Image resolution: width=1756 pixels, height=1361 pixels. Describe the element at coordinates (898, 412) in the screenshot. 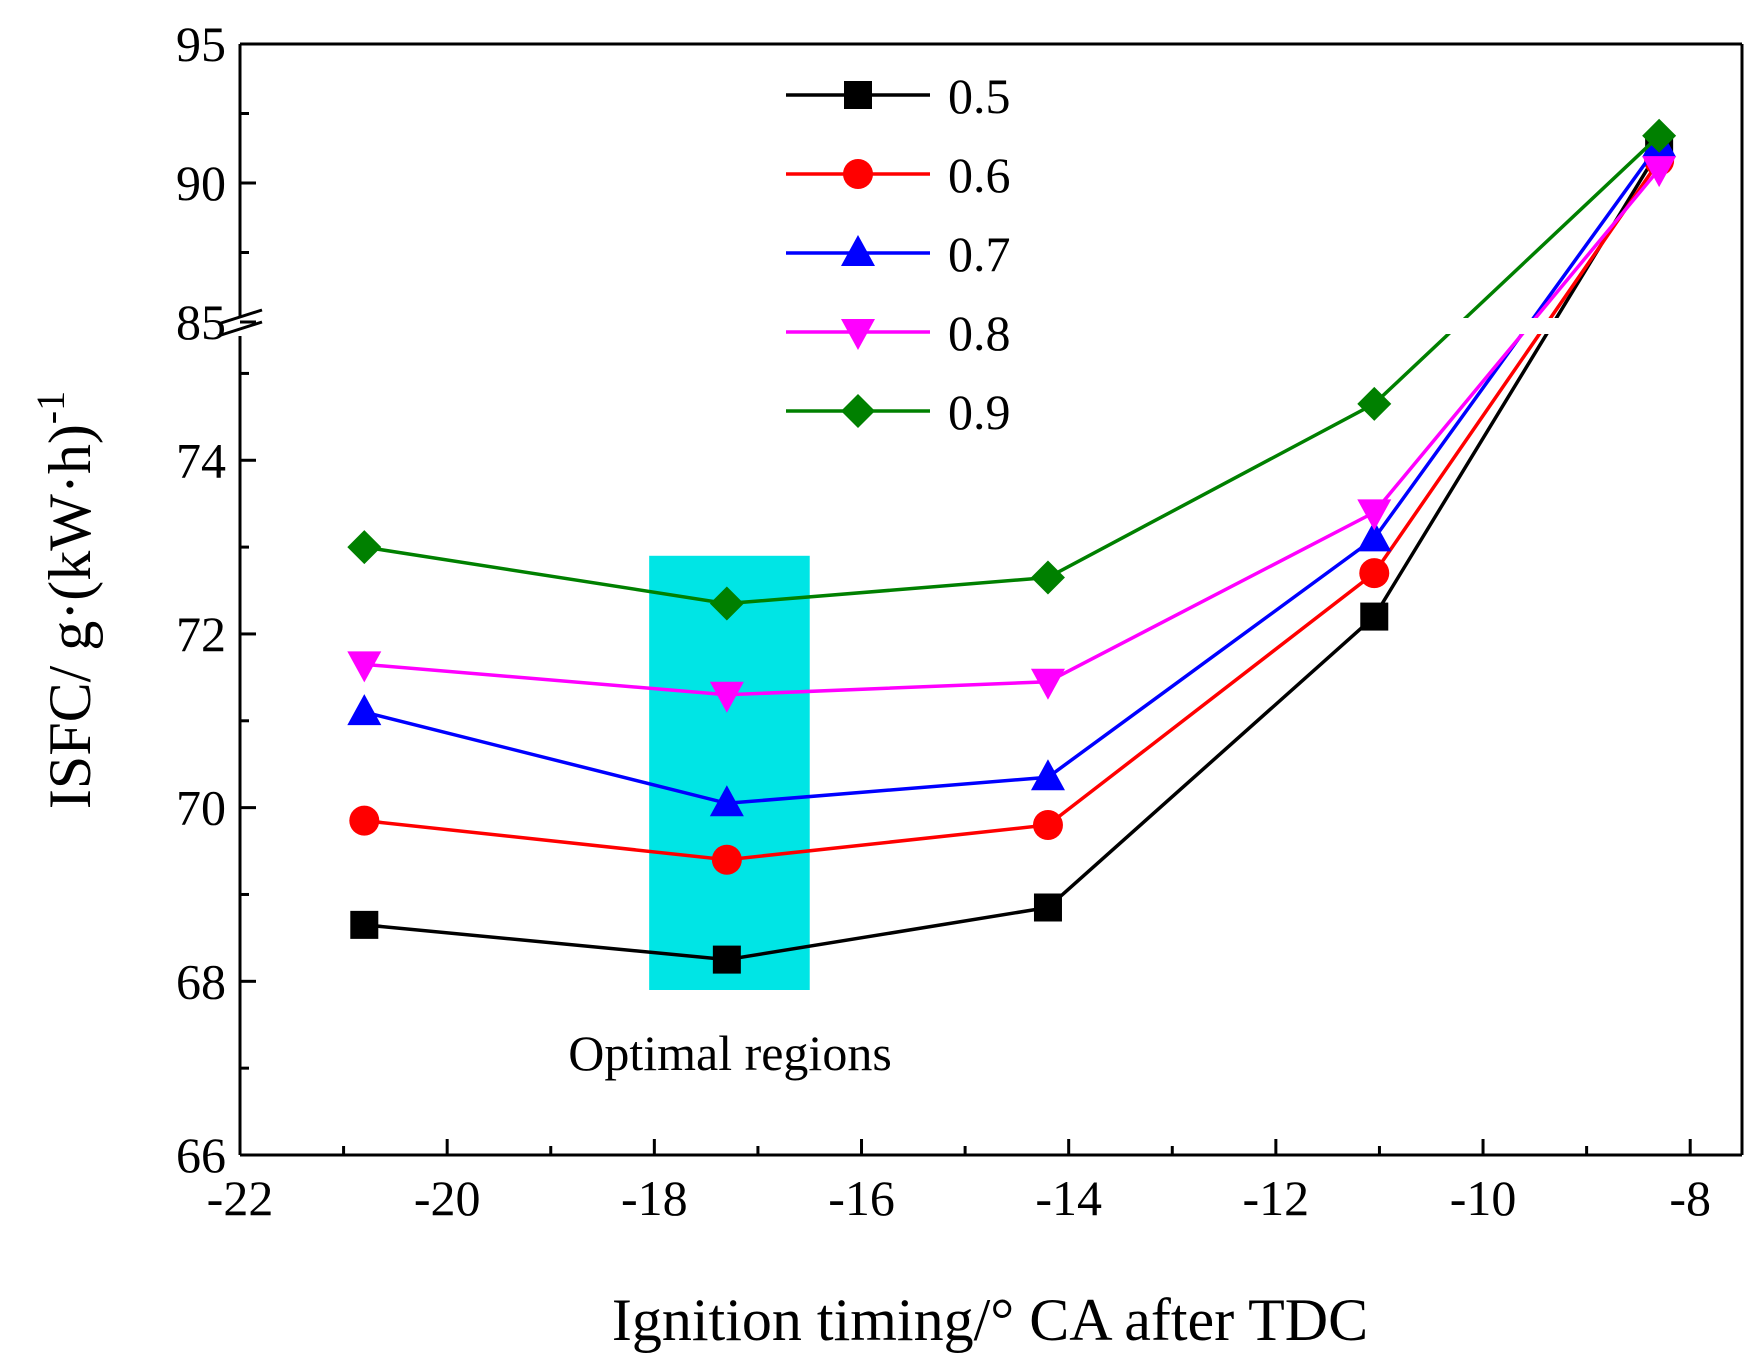

I see `legend-item-0.9: 0.9` at that location.